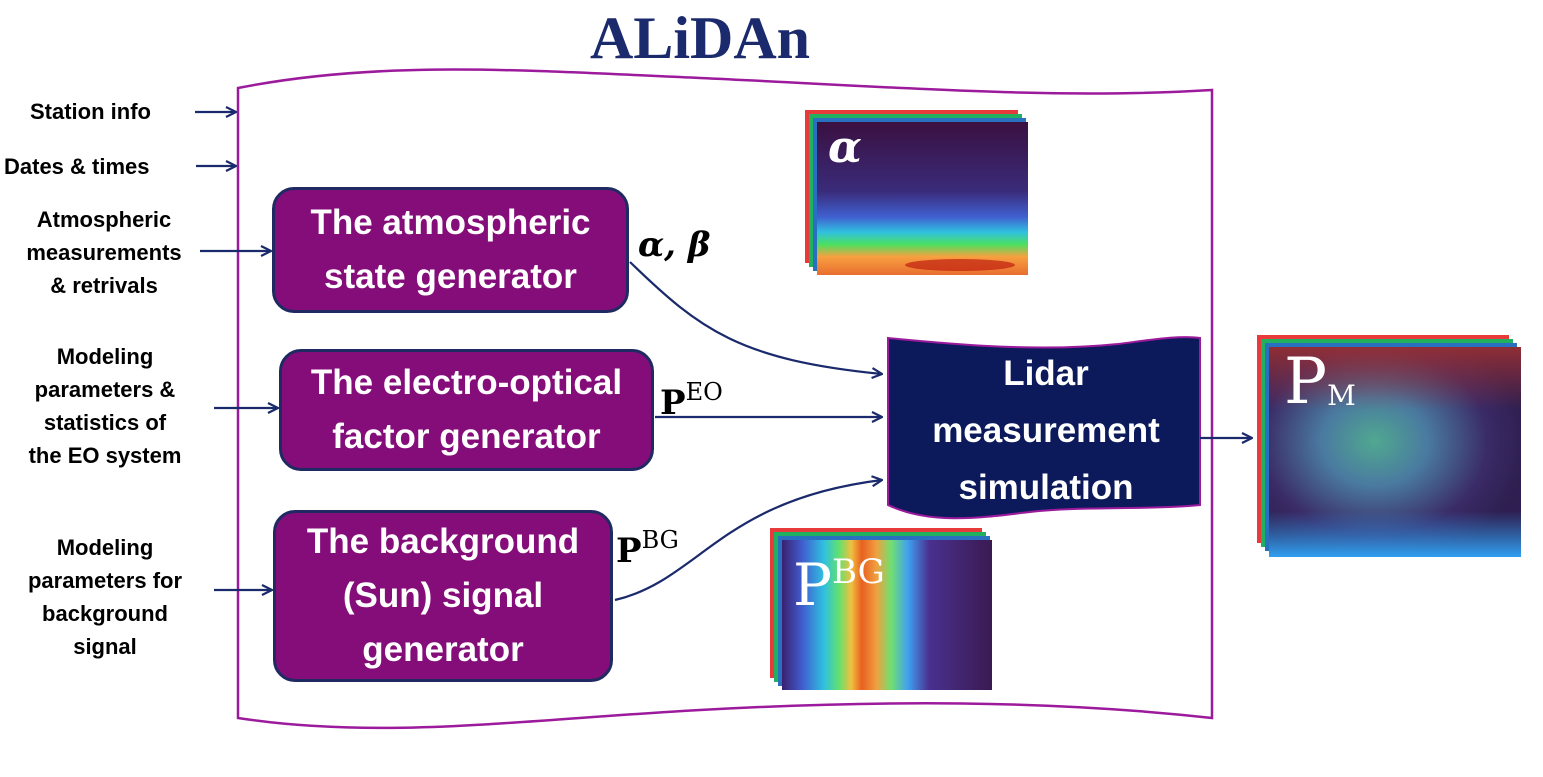 The image size is (1543, 777). I want to click on electro-optical-factor-generator: The electro-optical factor generator, so click(466, 410).